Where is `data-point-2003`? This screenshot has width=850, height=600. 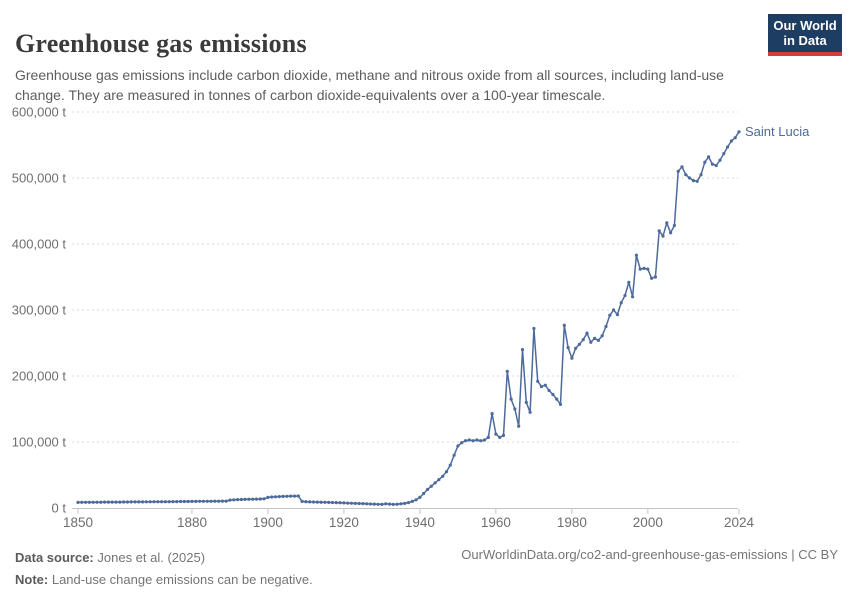
data-point-2003 is located at coordinates (659, 231).